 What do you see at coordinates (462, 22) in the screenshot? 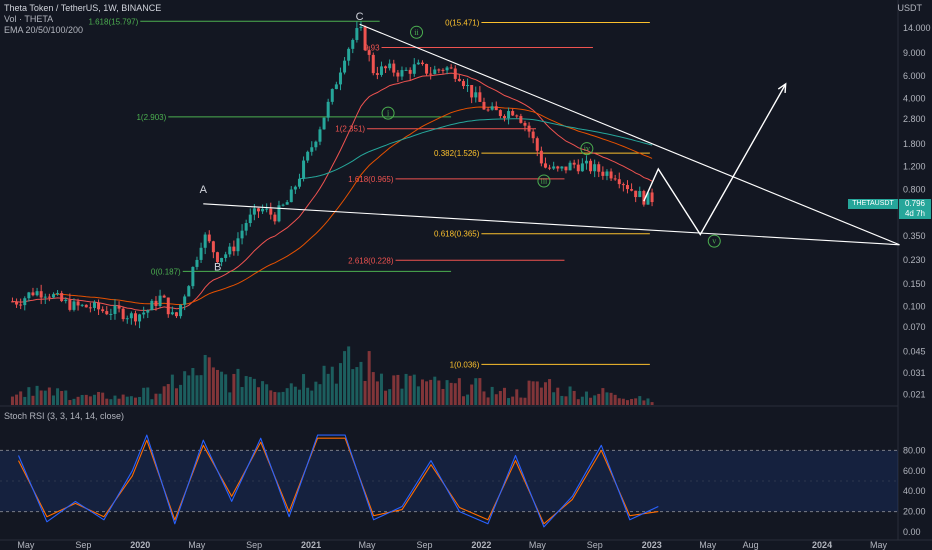
I see `fib-label-3: 0(15.471)` at bounding box center [462, 22].